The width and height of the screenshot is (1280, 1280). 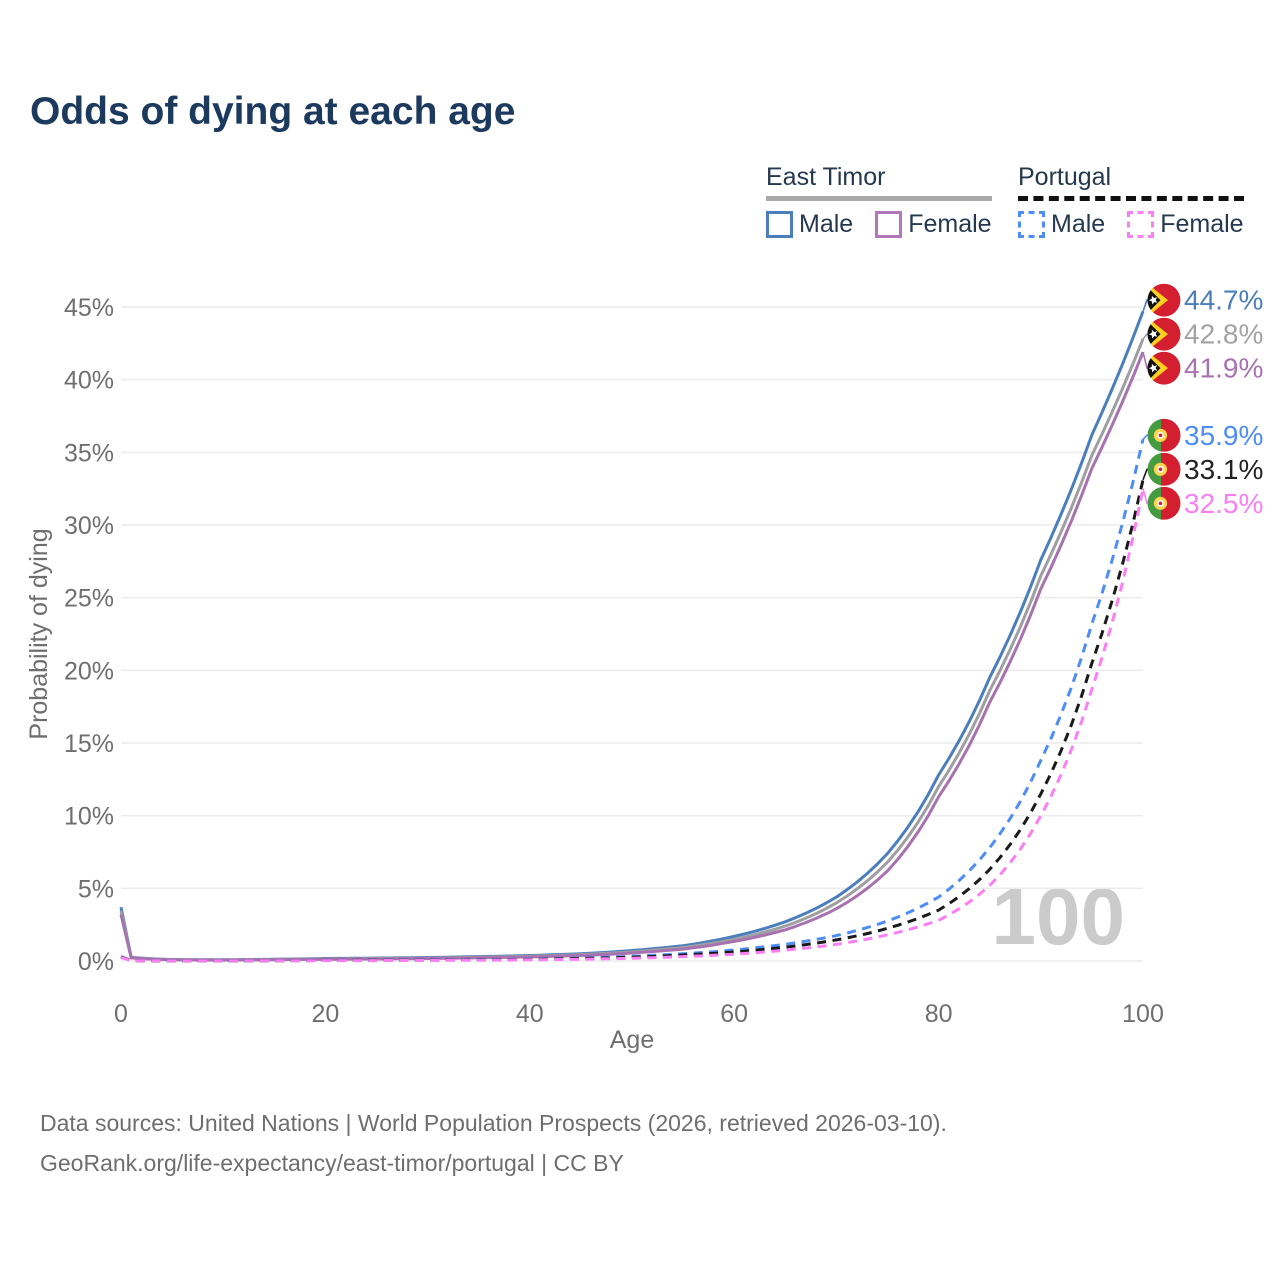 What do you see at coordinates (1223, 368) in the screenshot?
I see `series-end-value: 41.9%` at bounding box center [1223, 368].